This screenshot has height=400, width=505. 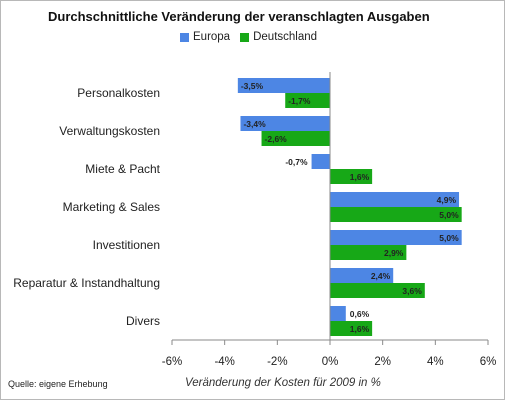 I want to click on data-label: 2,9%, so click(x=394, y=253).